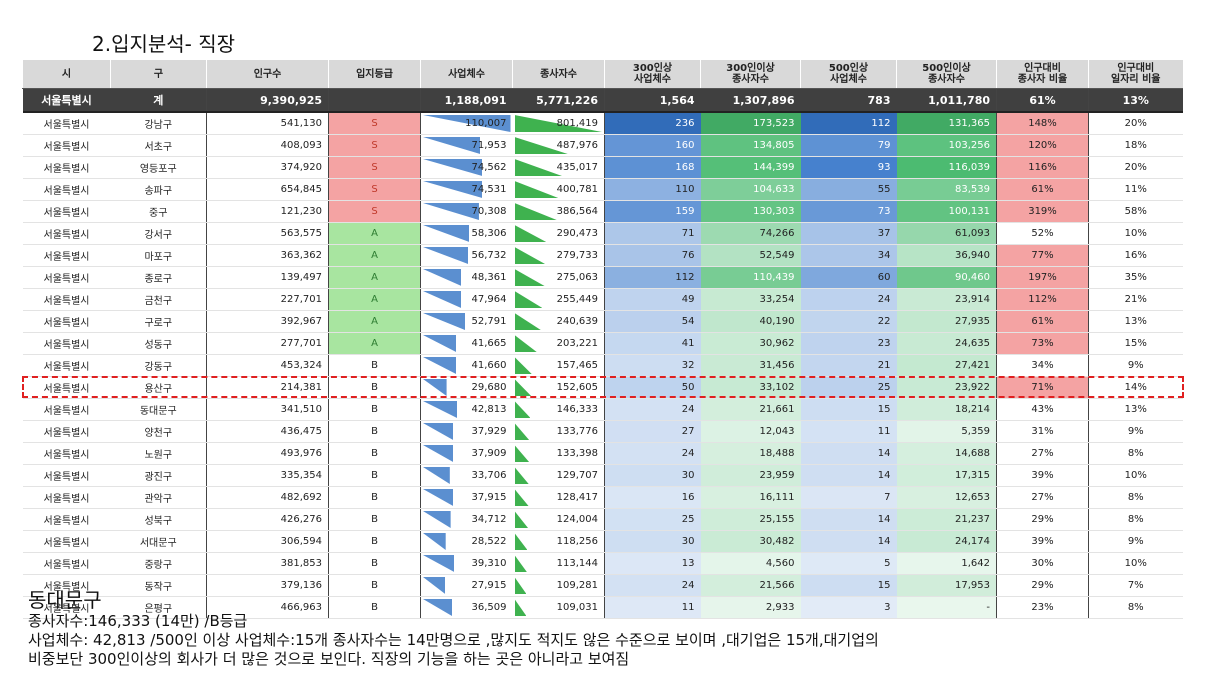  Describe the element at coordinates (489, 607) in the screenshot. I see `cell-text: 36,509` at that location.